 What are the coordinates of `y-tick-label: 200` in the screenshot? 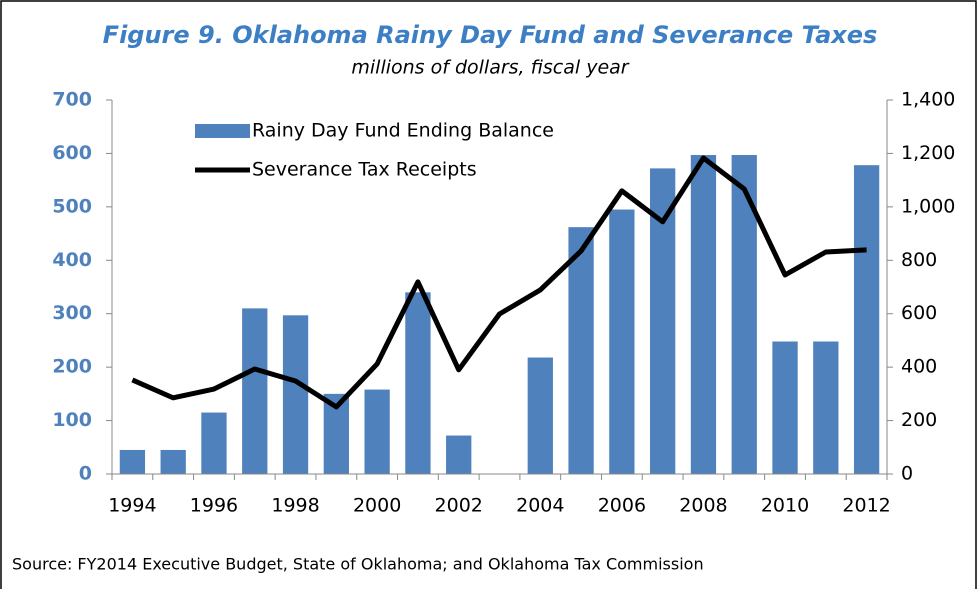 It's located at (72, 367).